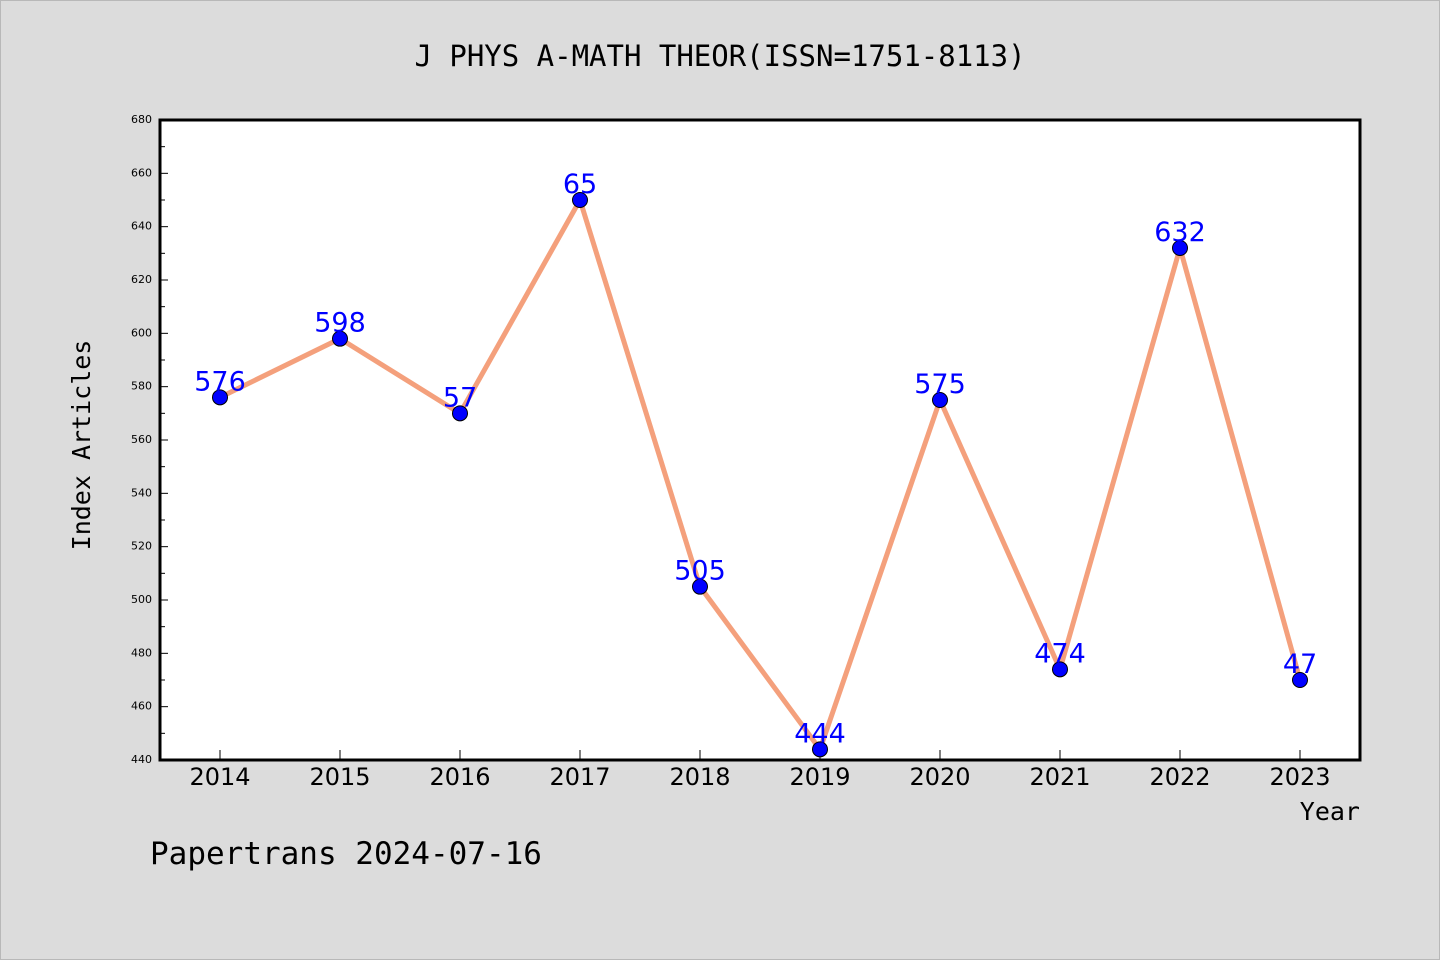 The image size is (1440, 960). I want to click on x-tick-label: 2018, so click(699, 777).